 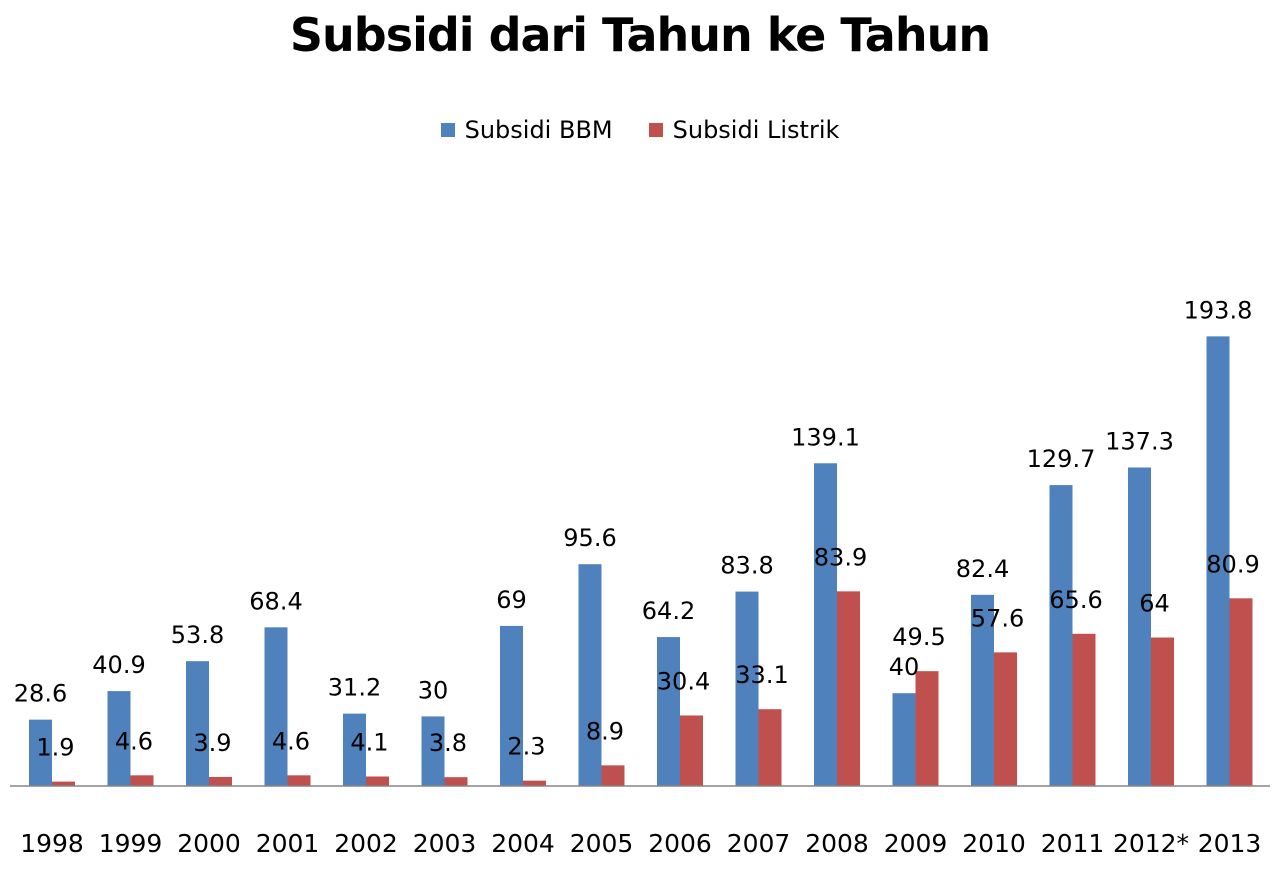 I want to click on bar-bbm-2006, so click(x=668, y=711).